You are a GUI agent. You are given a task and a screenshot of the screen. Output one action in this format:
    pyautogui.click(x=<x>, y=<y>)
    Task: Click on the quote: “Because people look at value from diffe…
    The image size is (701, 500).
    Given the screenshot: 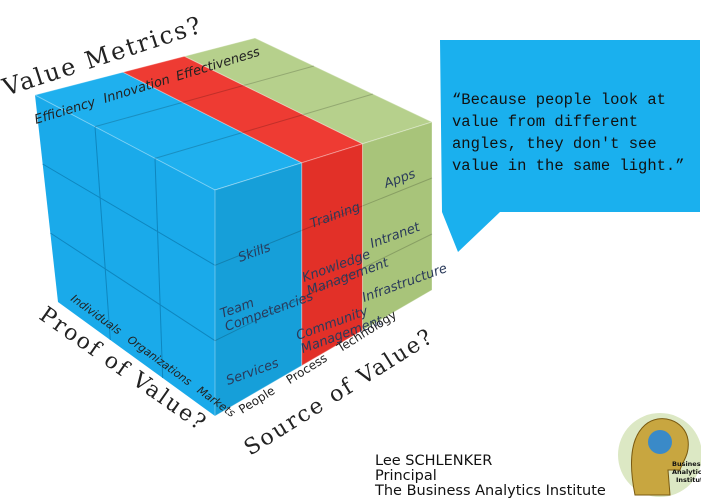 What is the action you would take?
    pyautogui.click(x=568, y=133)
    